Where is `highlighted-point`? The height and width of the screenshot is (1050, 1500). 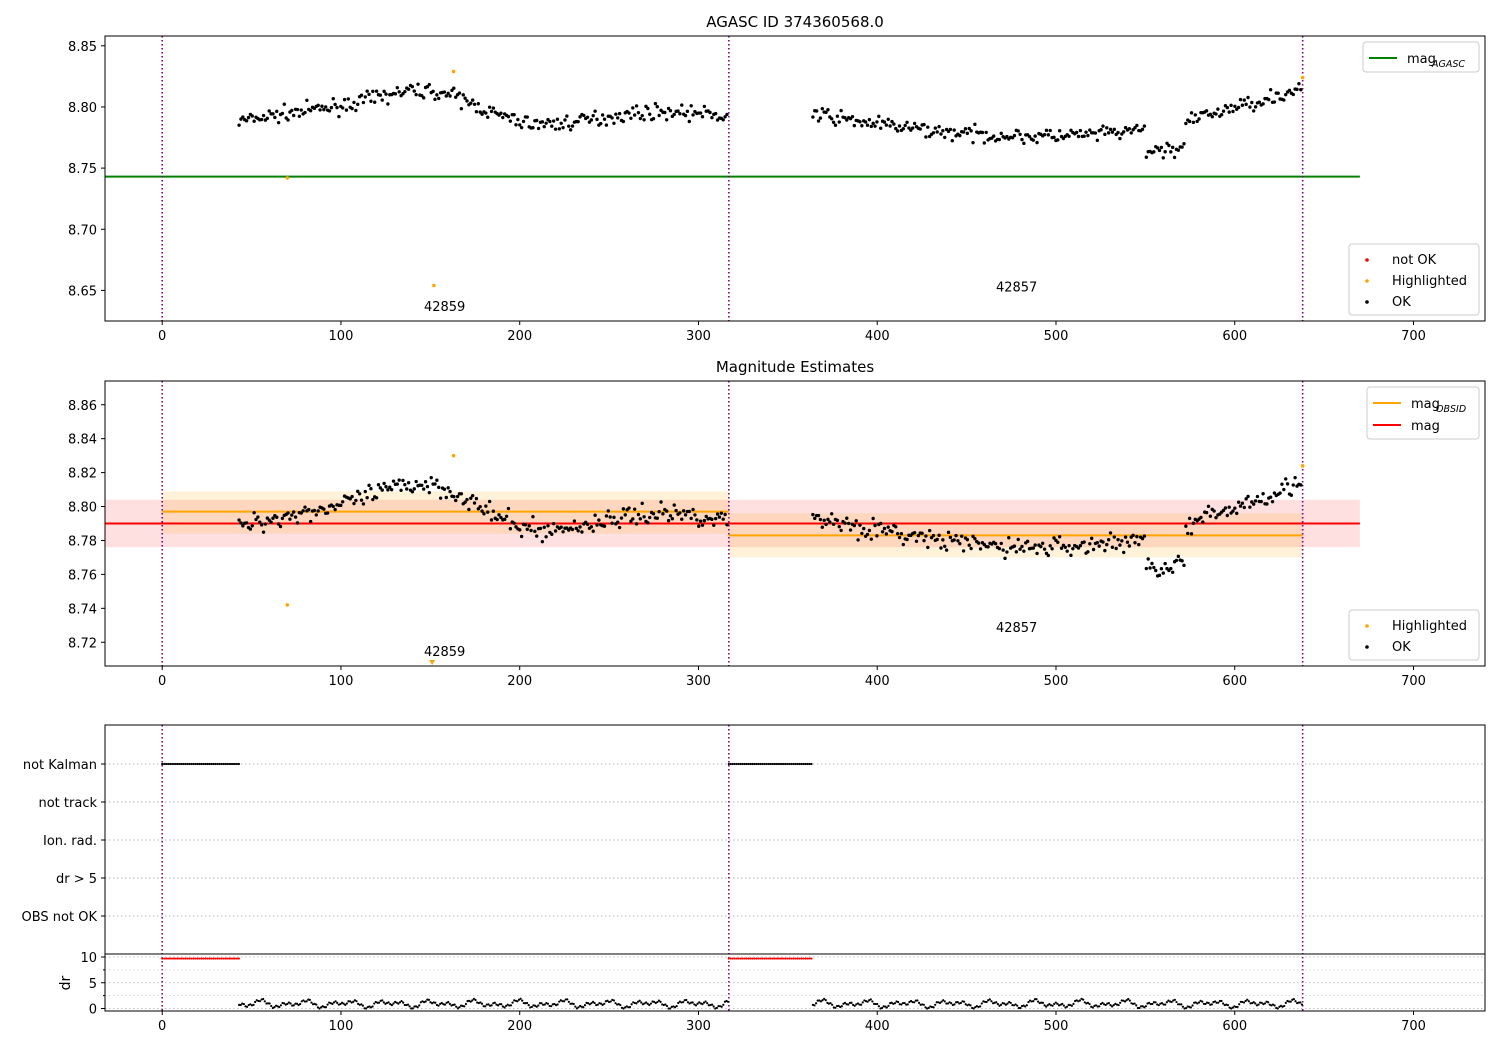 highlighted-point is located at coordinates (1302, 466).